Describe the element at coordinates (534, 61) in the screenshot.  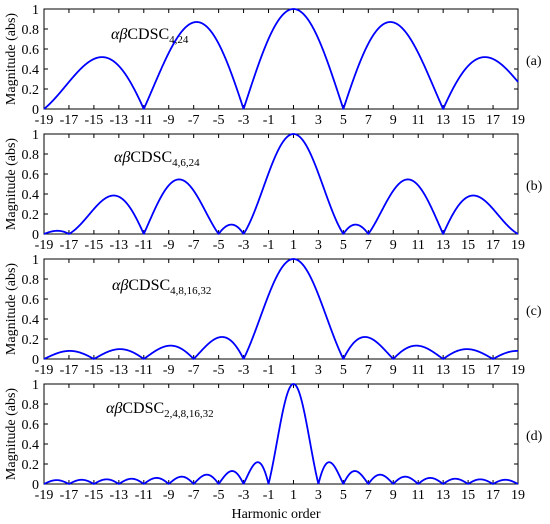
I see `panel-tag: (a)` at that location.